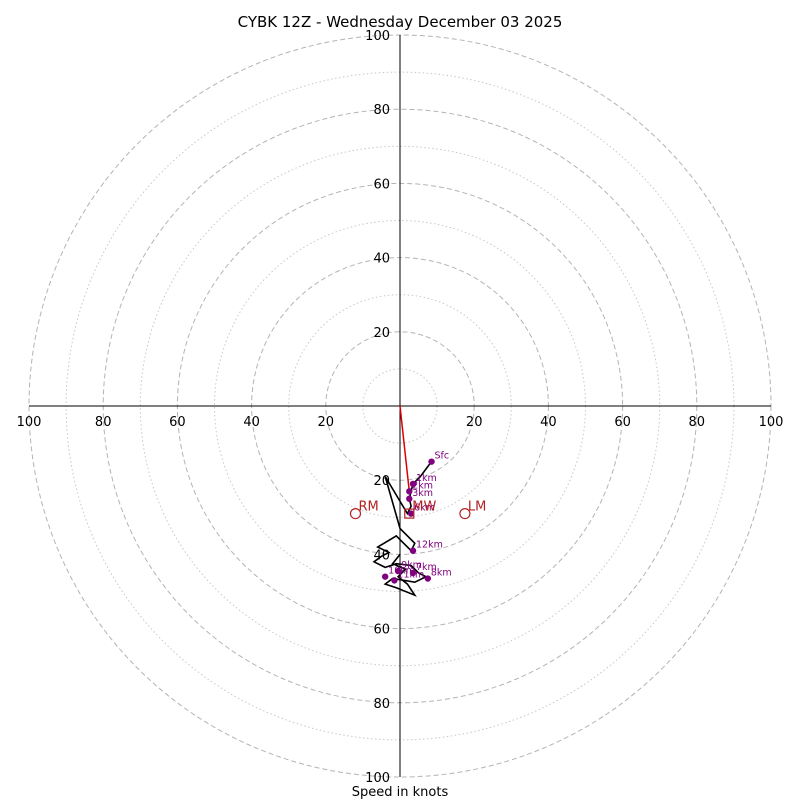 This screenshot has height=800, width=800. I want to click on height-marker-label: Sfc, so click(442, 456).